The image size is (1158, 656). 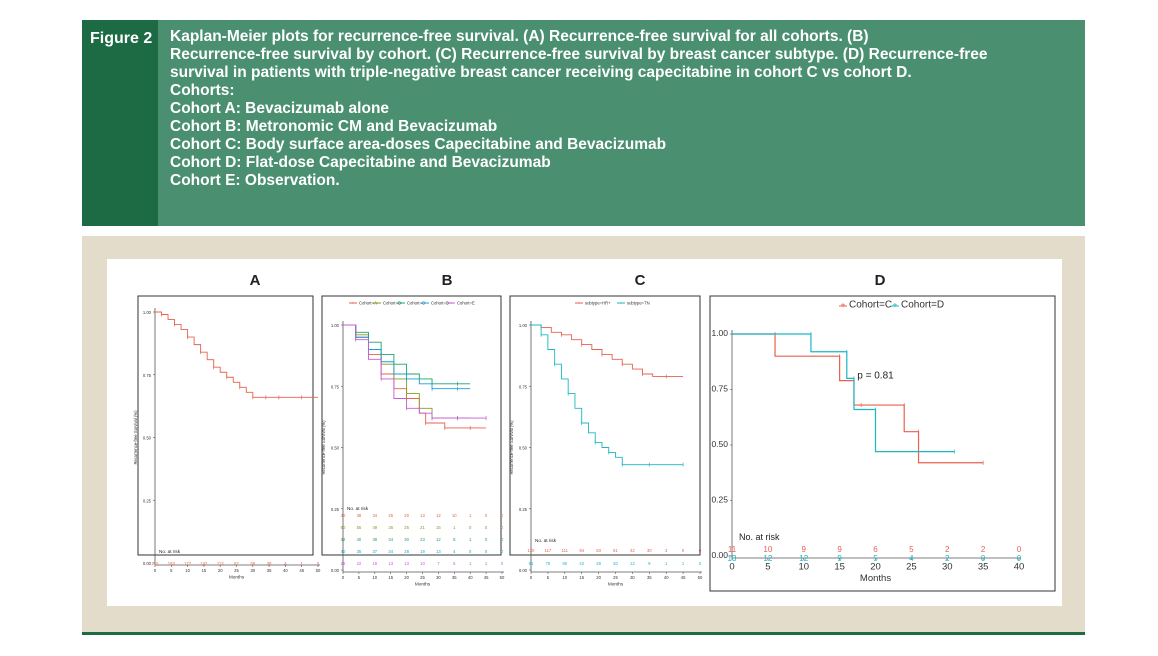 I want to click on risk-count: 36, so click(x=390, y=527).